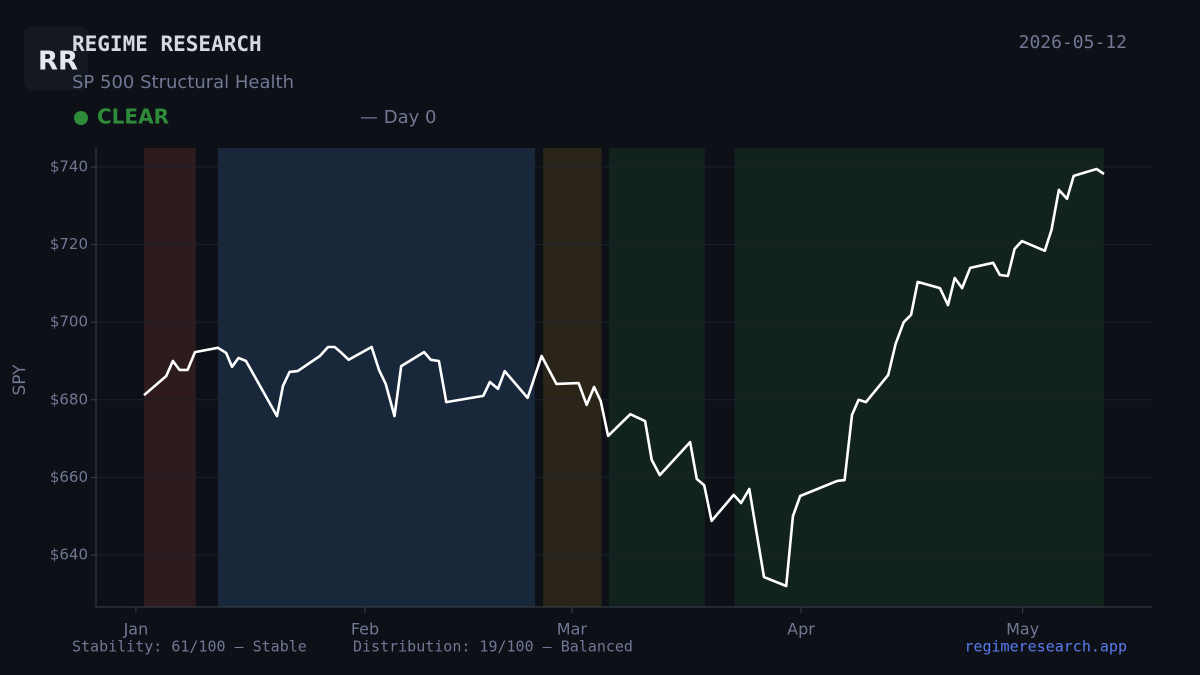 The height and width of the screenshot is (675, 1200). Describe the element at coordinates (365, 629) in the screenshot. I see `x-tick-label: Feb` at that location.